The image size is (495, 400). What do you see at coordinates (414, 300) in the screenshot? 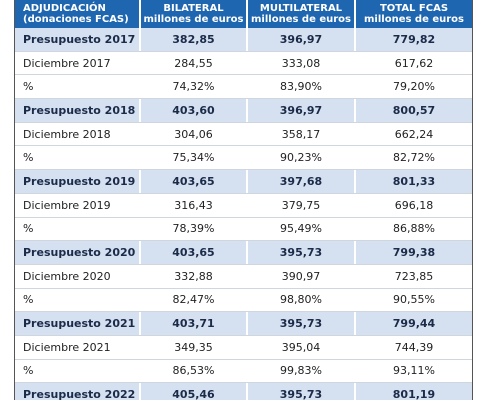
I see `value-cell: 90,55%` at bounding box center [414, 300].